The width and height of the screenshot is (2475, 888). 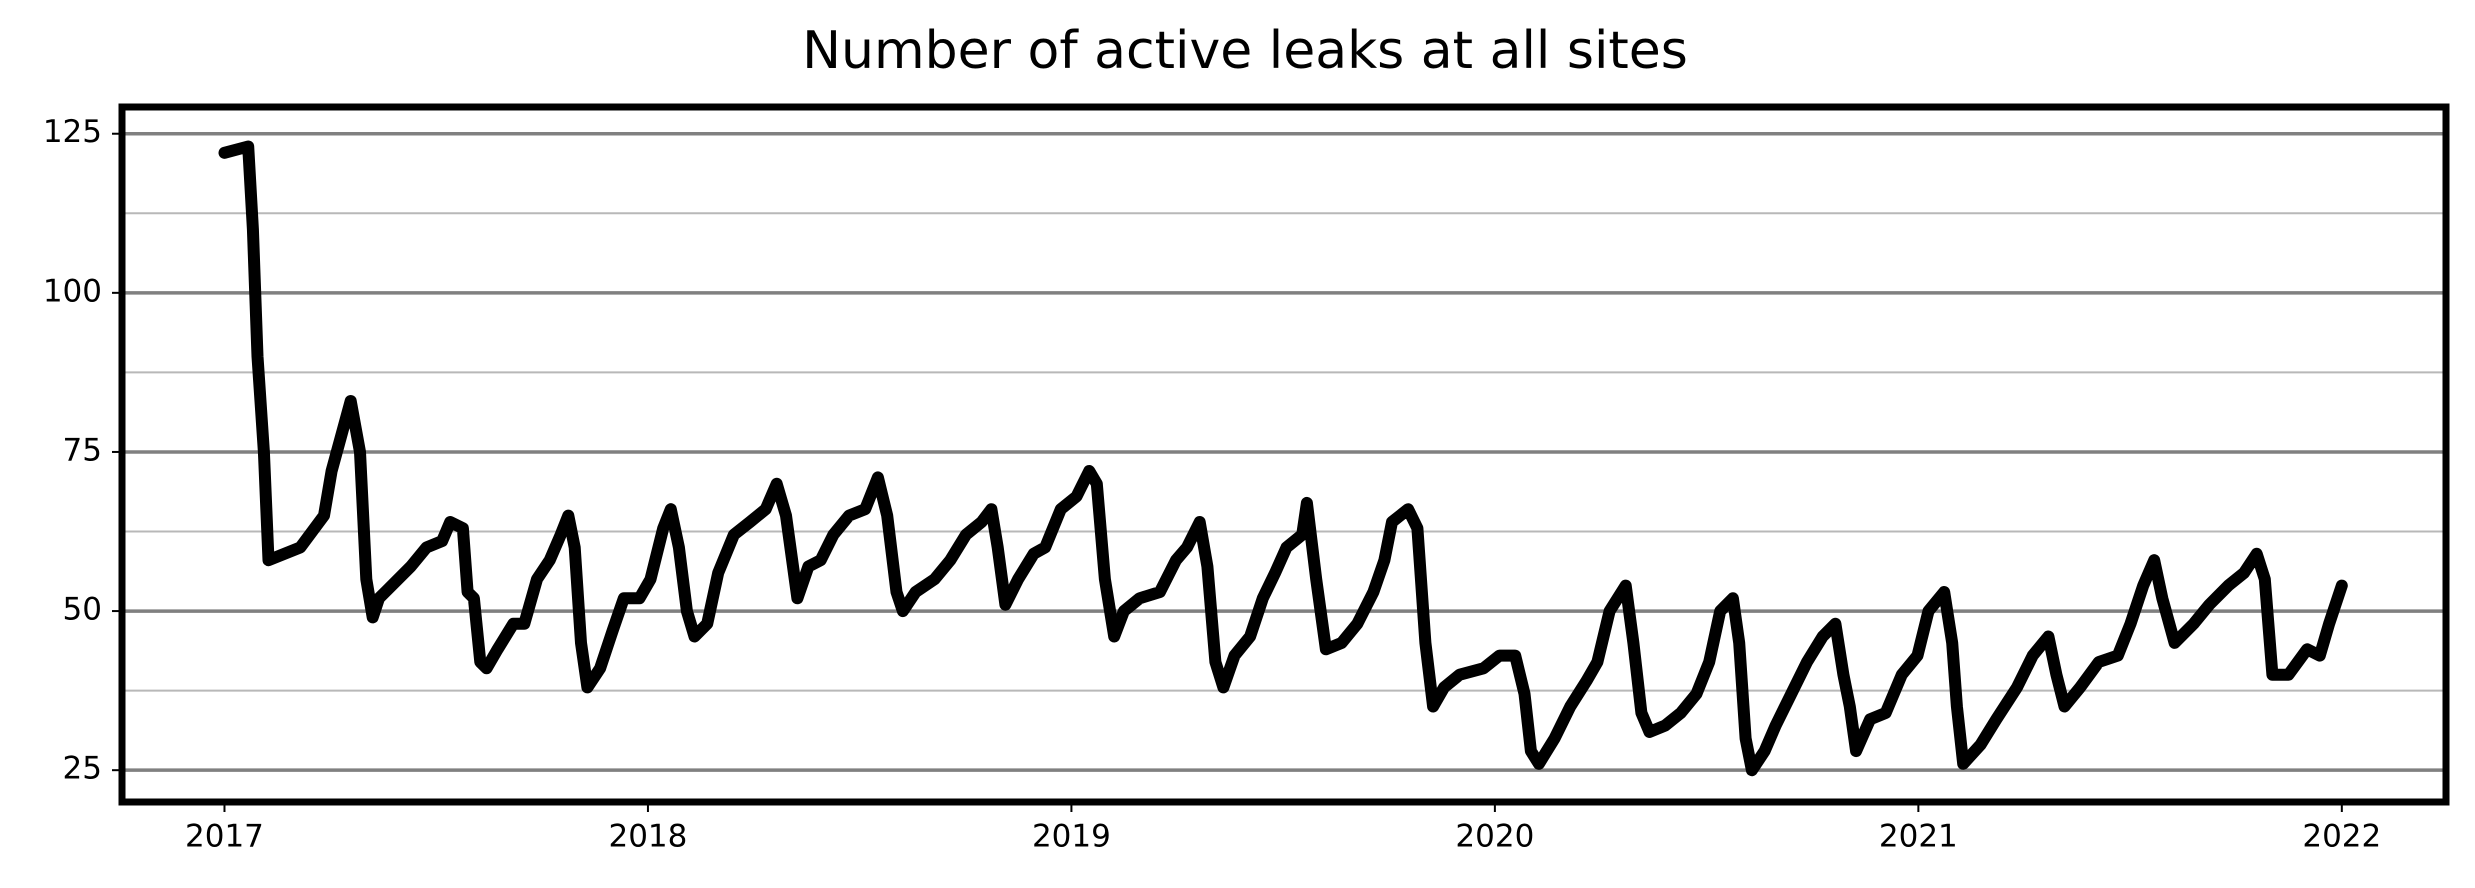 I want to click on x-tick-label: 2021, so click(x=1918, y=837).